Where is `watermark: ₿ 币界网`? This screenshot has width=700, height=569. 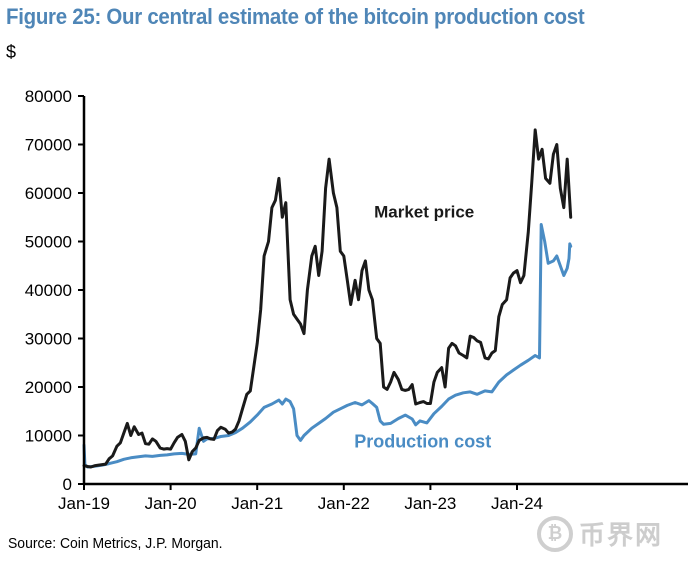
watermark: ₿ 币界网 is located at coordinates (600, 533).